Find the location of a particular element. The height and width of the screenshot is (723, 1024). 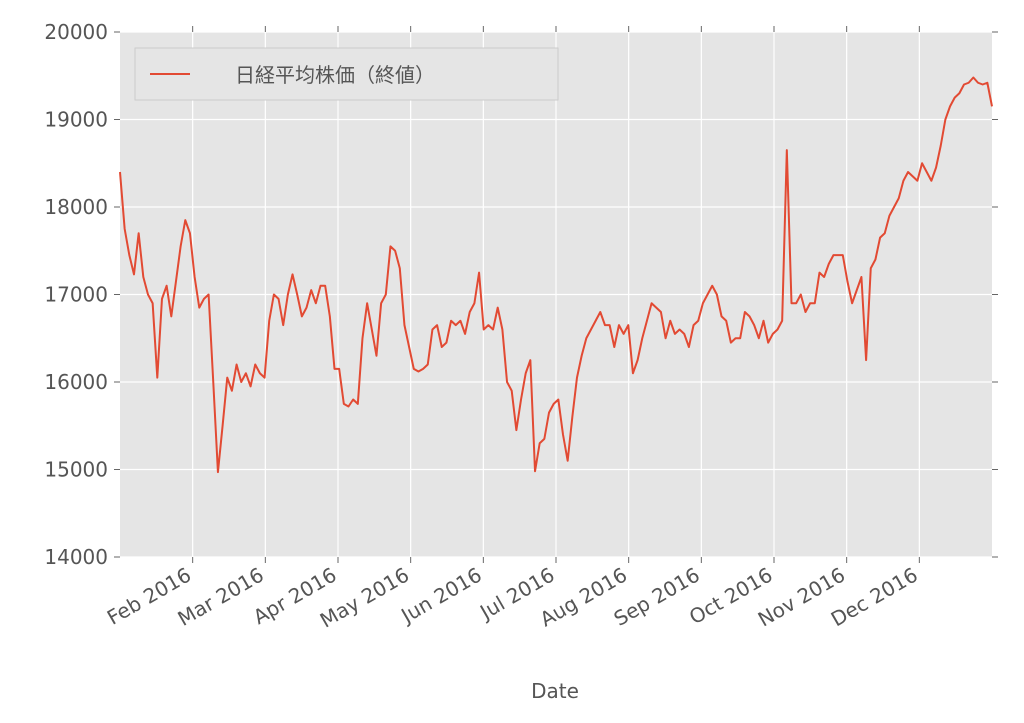

y-tick-label: 18000 is located at coordinates (76, 207).